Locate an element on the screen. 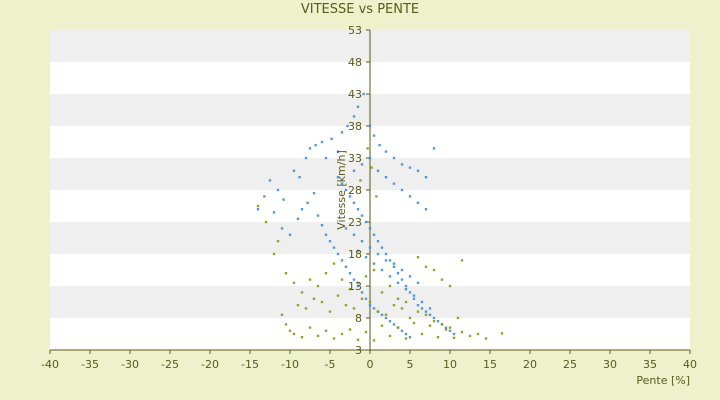 This screenshot has width=720, height=400. x-tick-label: 25 is located at coordinates (570, 364).